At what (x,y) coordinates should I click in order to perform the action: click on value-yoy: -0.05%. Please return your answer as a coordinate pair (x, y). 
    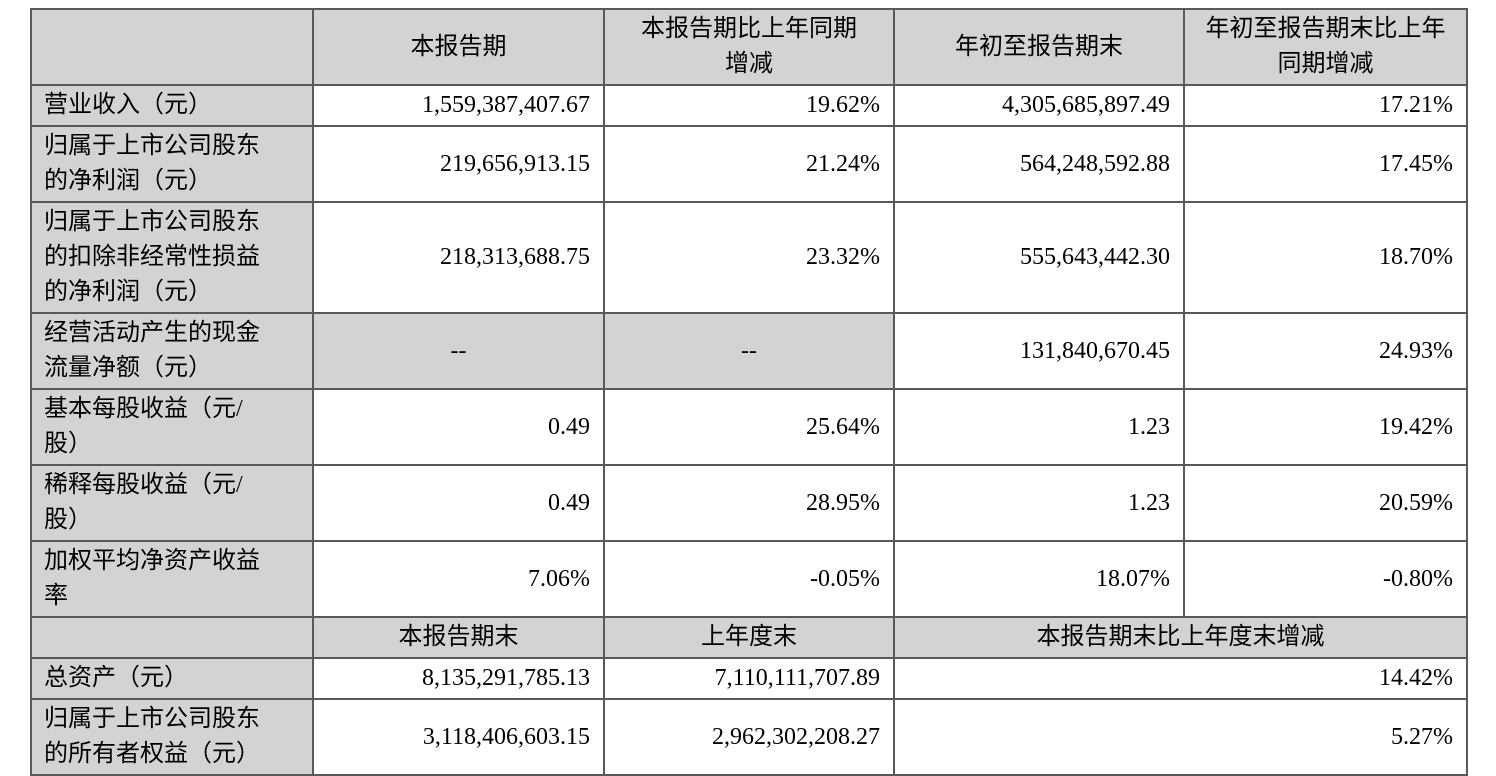
    Looking at the image, I should click on (749, 579).